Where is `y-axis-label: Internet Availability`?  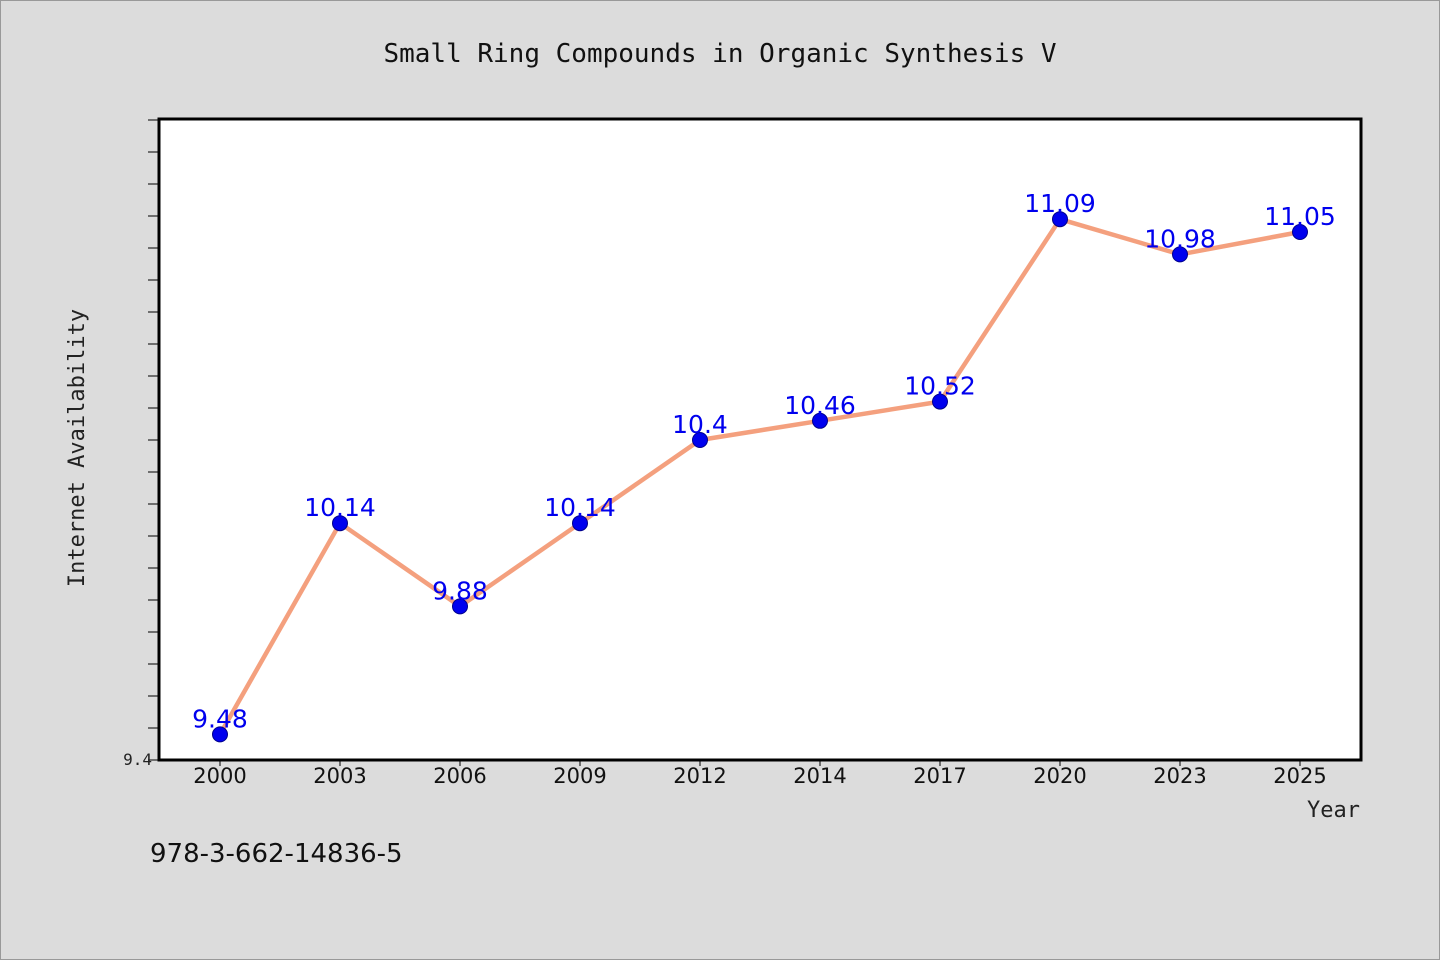 y-axis-label: Internet Availability is located at coordinates (77, 448).